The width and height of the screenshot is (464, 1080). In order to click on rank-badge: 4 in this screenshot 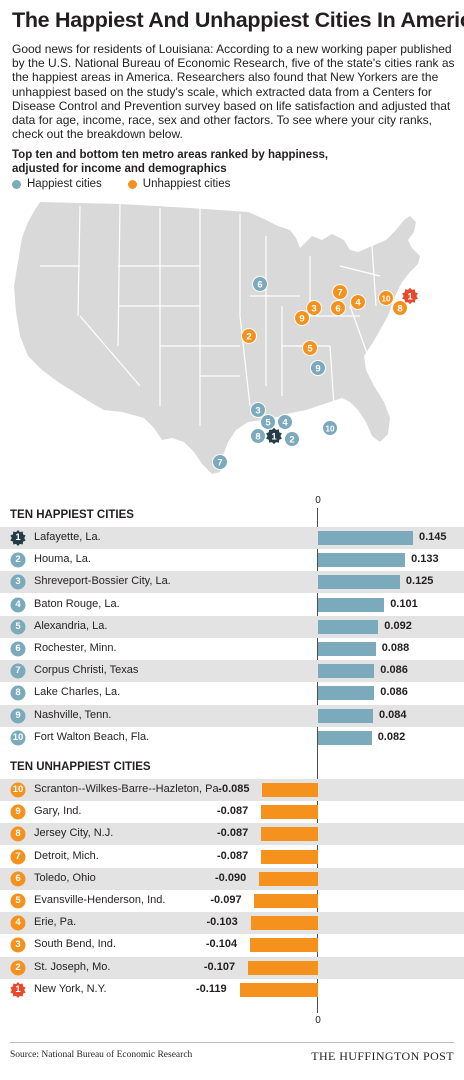, I will do `click(18, 923)`.